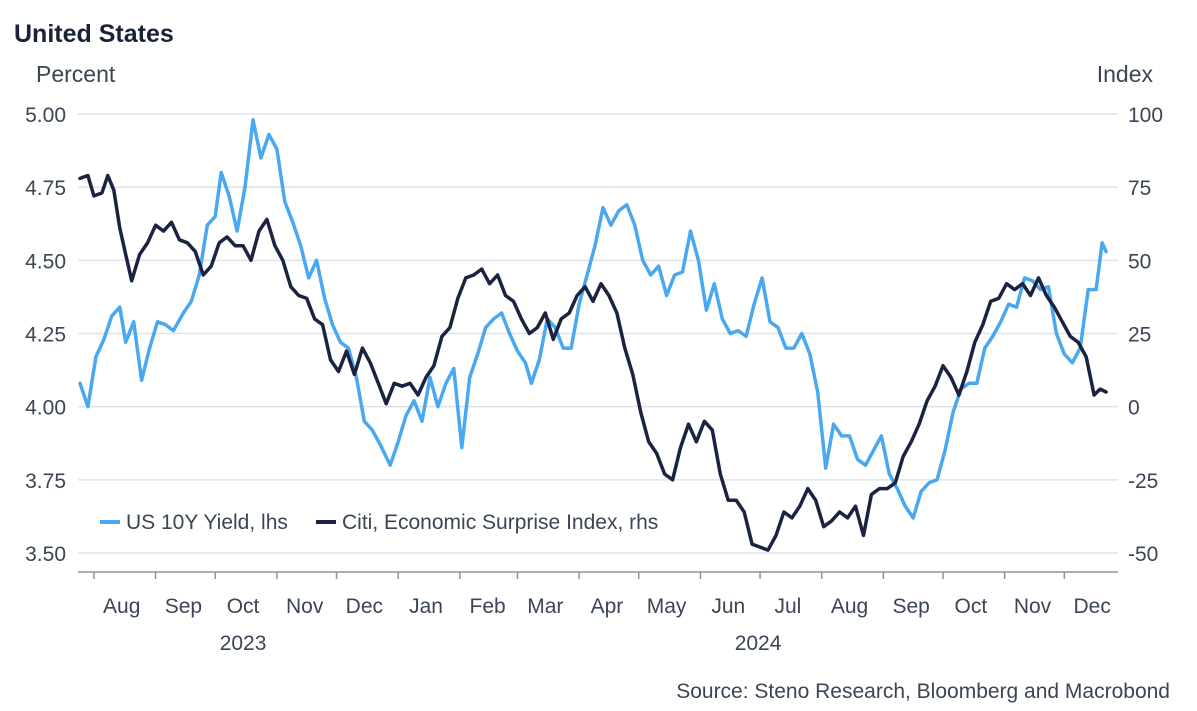 The width and height of the screenshot is (1197, 711). I want to click on legend-label-citi-surprise: Citi, Economic Surprise Index, rhs, so click(500, 522).